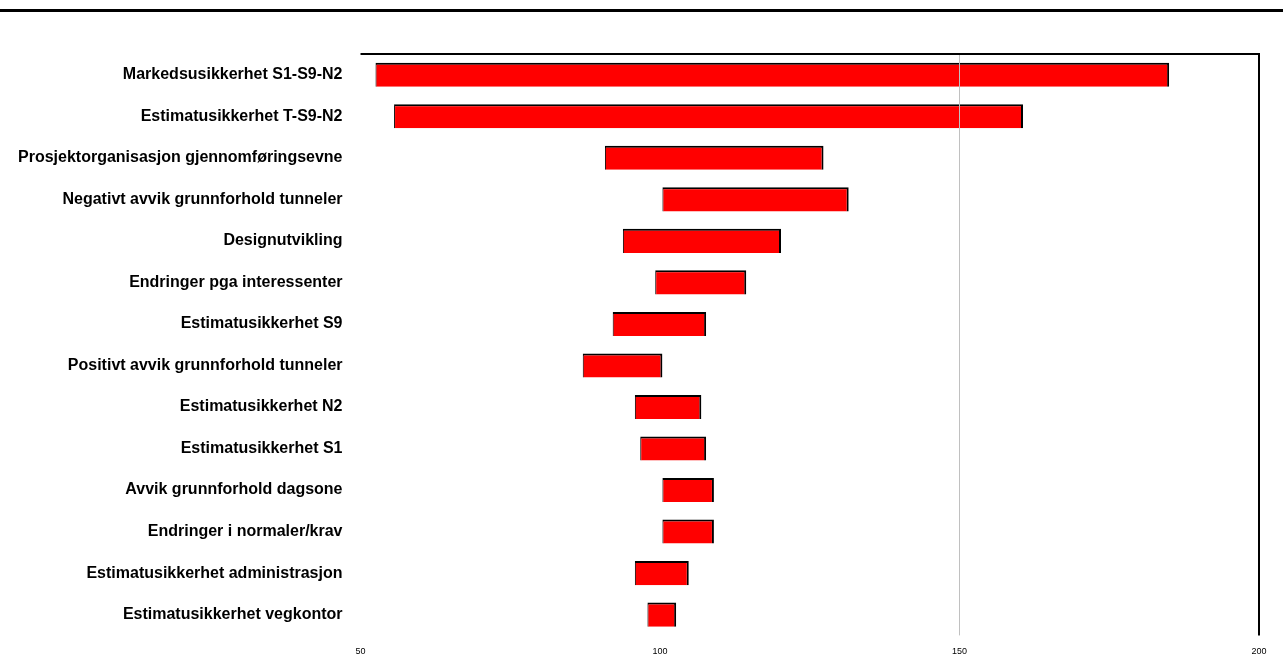 This screenshot has height=663, width=1283. I want to click on y-tick-label: Endringer i normaler/krav, so click(245, 530).